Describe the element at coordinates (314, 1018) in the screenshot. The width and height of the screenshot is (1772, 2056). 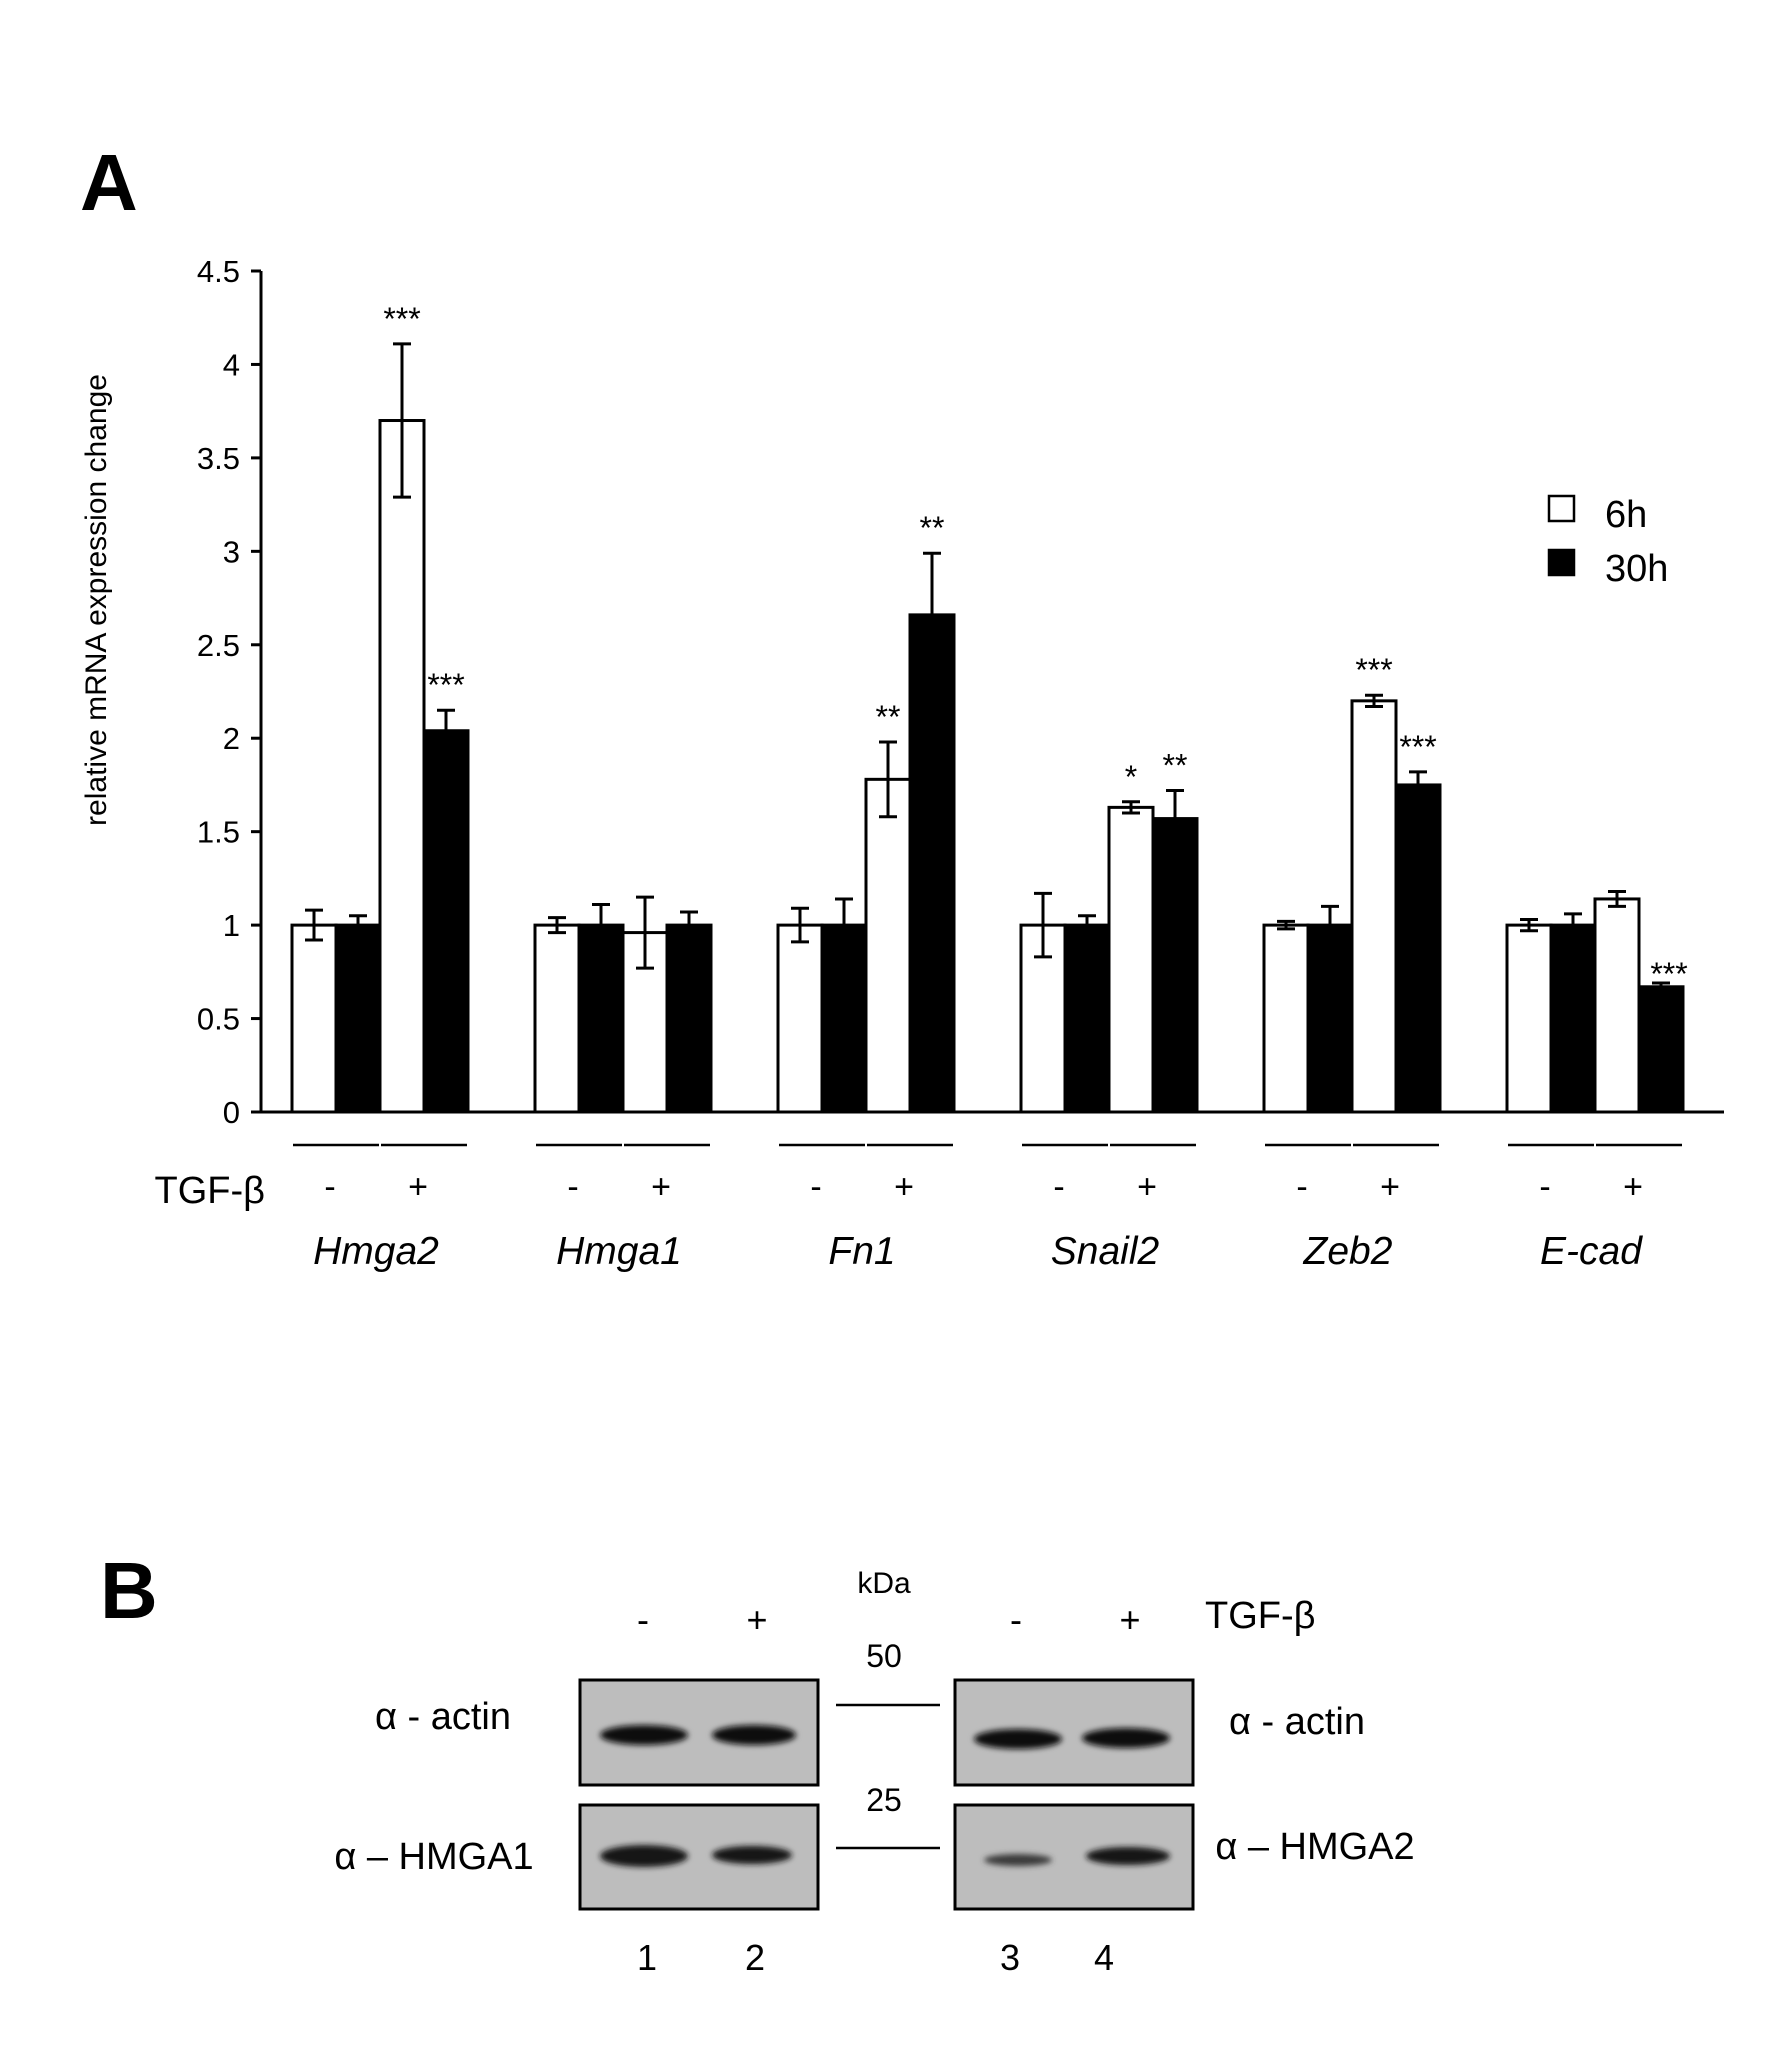
I see `bar-hmga2-6h-tgfminus` at that location.